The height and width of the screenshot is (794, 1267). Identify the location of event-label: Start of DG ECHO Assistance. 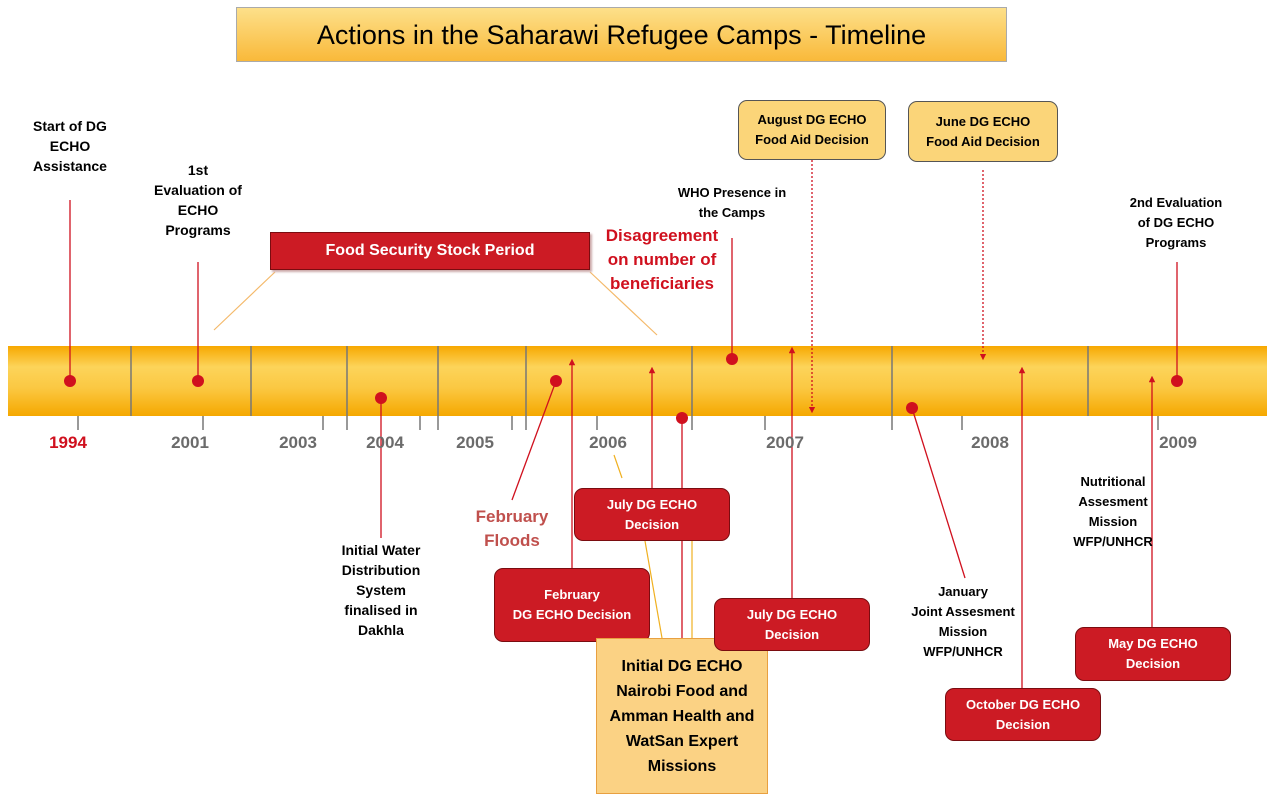
(70, 146).